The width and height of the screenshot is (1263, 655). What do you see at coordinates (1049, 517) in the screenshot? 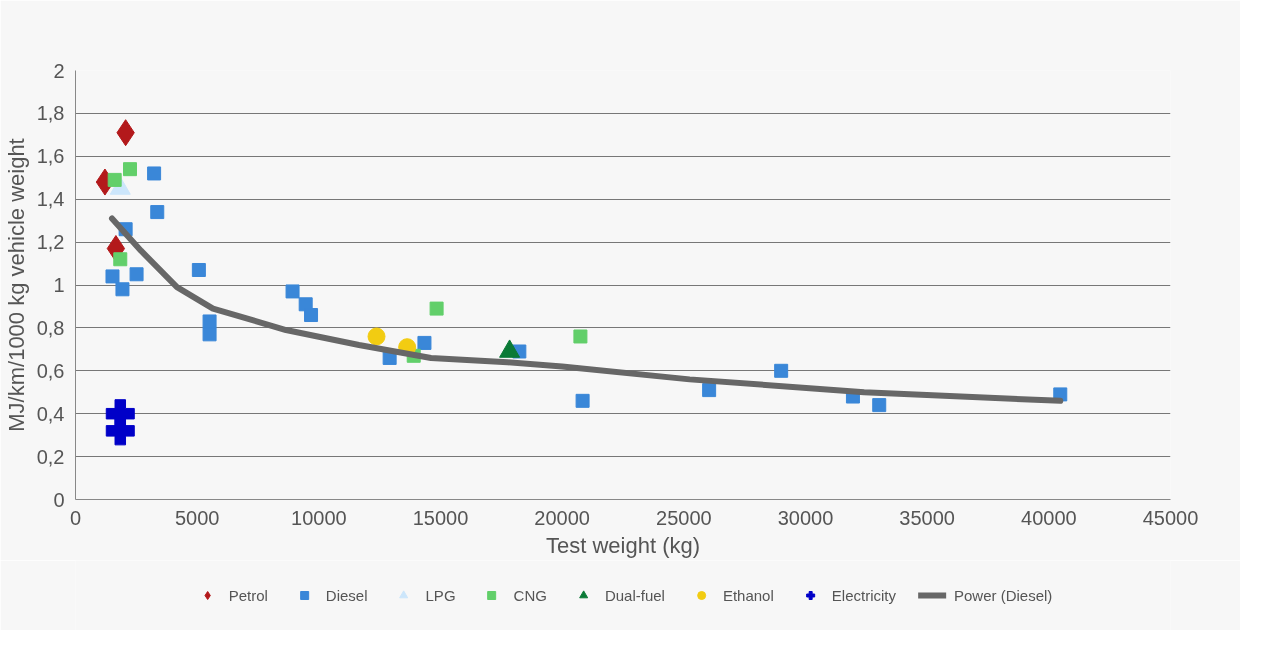
I see `x-tick-label: 40000` at bounding box center [1049, 517].